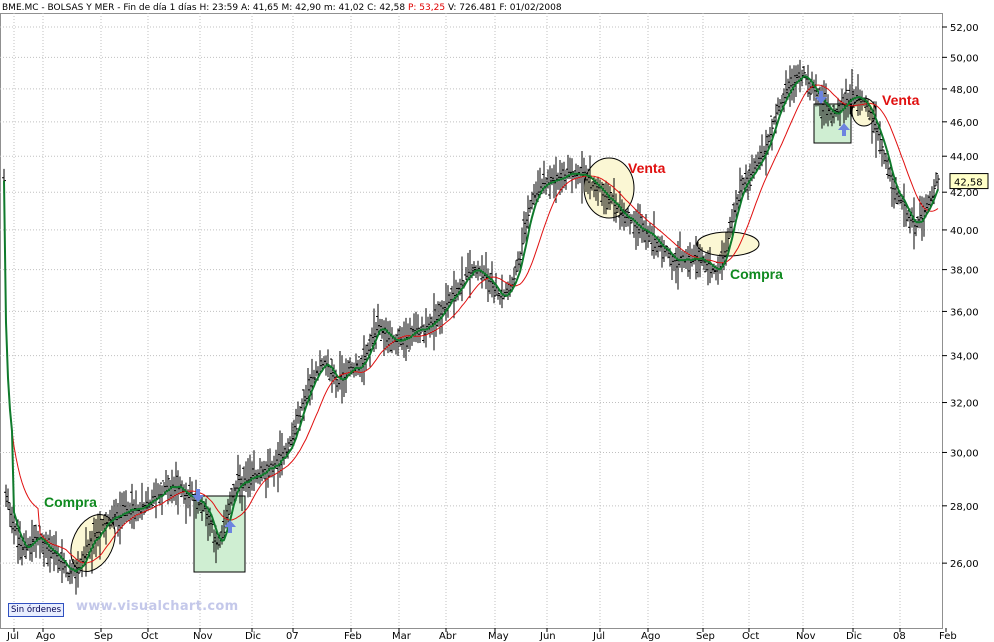  Describe the element at coordinates (472, 8) in the screenshot. I see `volume-value: V: 726.481` at that location.